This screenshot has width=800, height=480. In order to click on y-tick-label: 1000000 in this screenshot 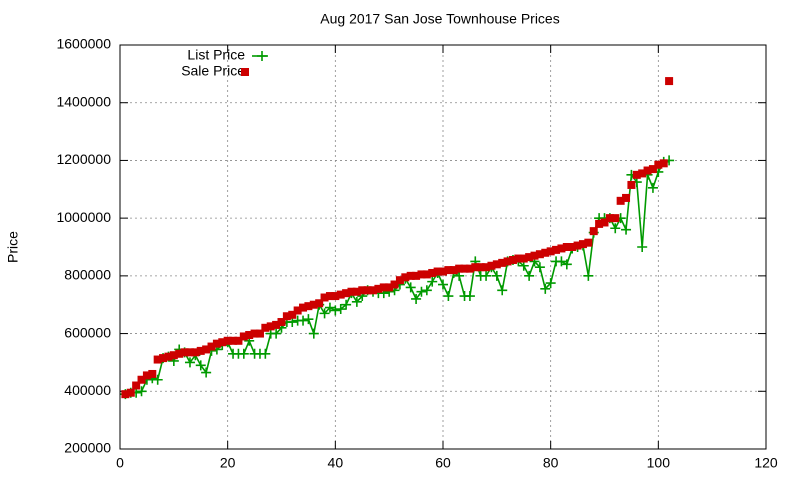, I will do `click(83, 217)`.